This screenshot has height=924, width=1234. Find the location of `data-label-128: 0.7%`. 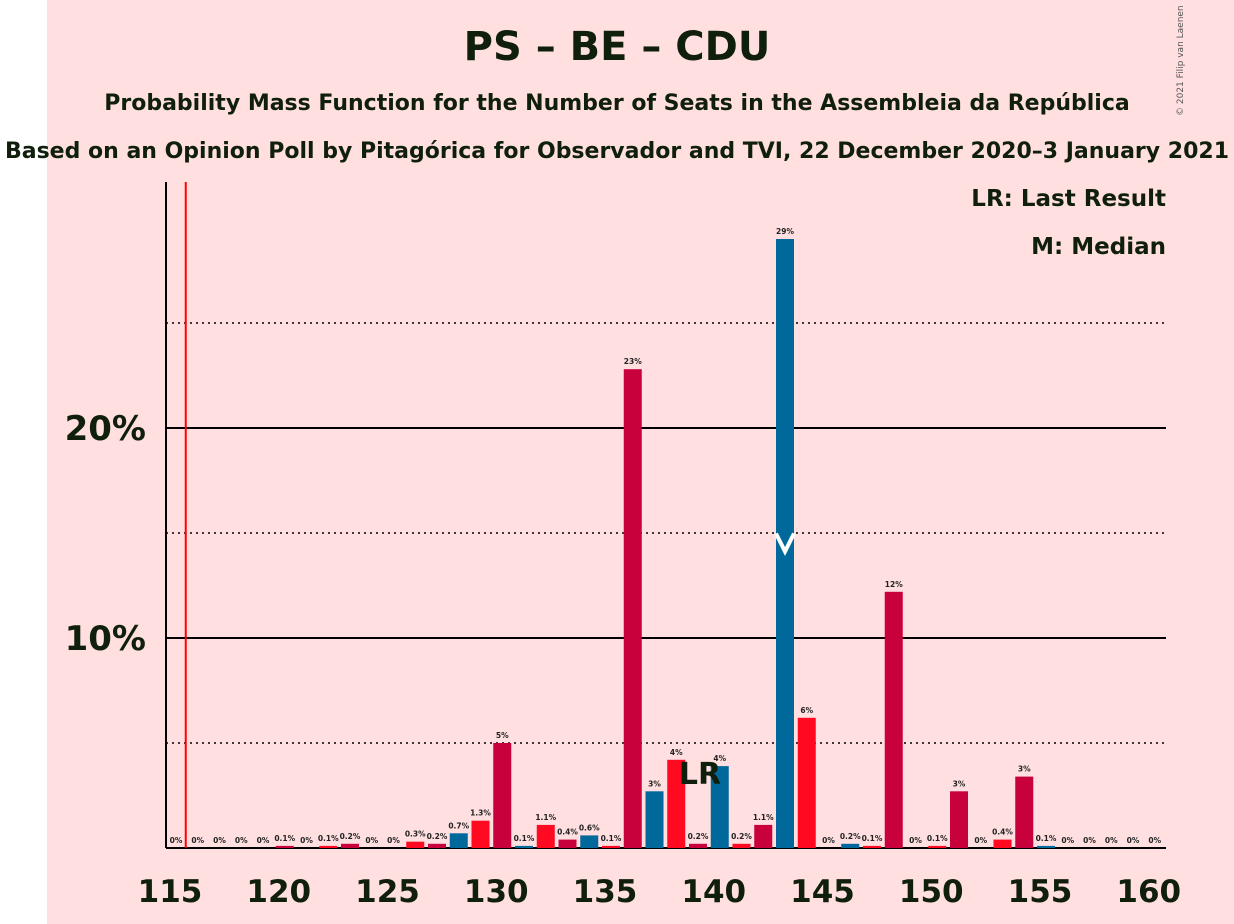

data-label-128: 0.7% is located at coordinates (458, 825).